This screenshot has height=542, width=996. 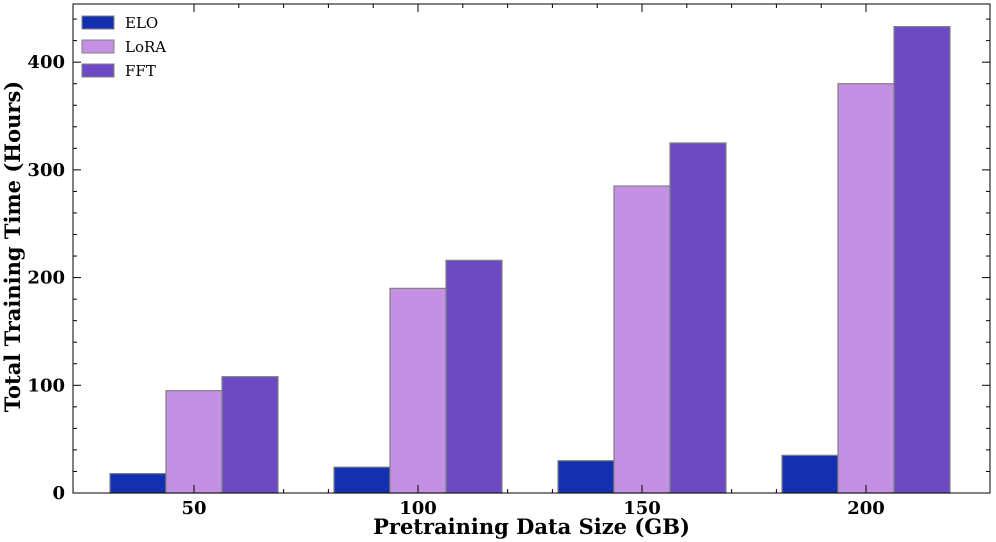 I want to click on legend-swatch-fft, so click(x=98, y=70).